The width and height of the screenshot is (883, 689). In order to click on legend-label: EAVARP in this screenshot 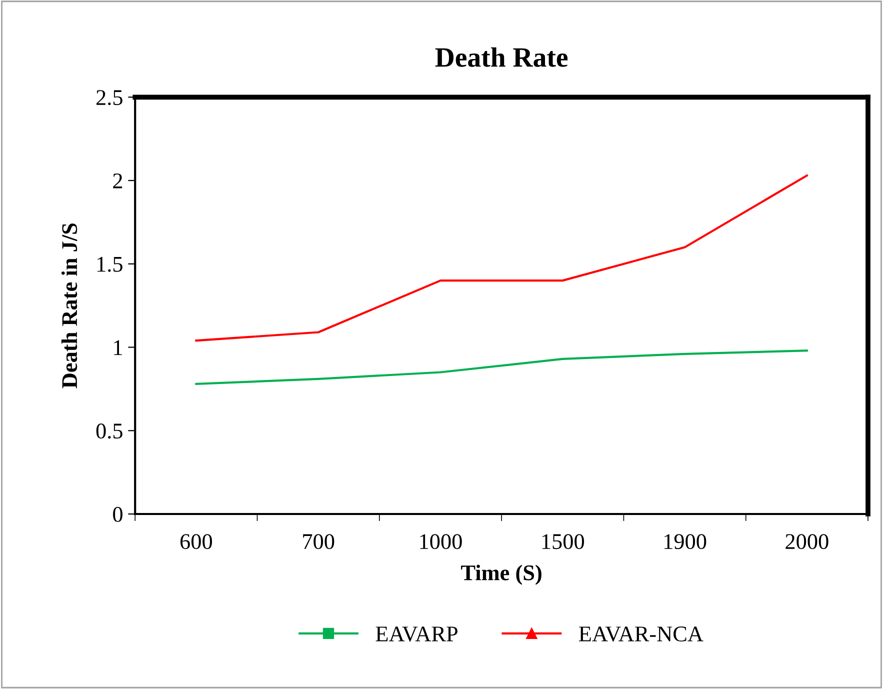, I will do `click(417, 634)`.